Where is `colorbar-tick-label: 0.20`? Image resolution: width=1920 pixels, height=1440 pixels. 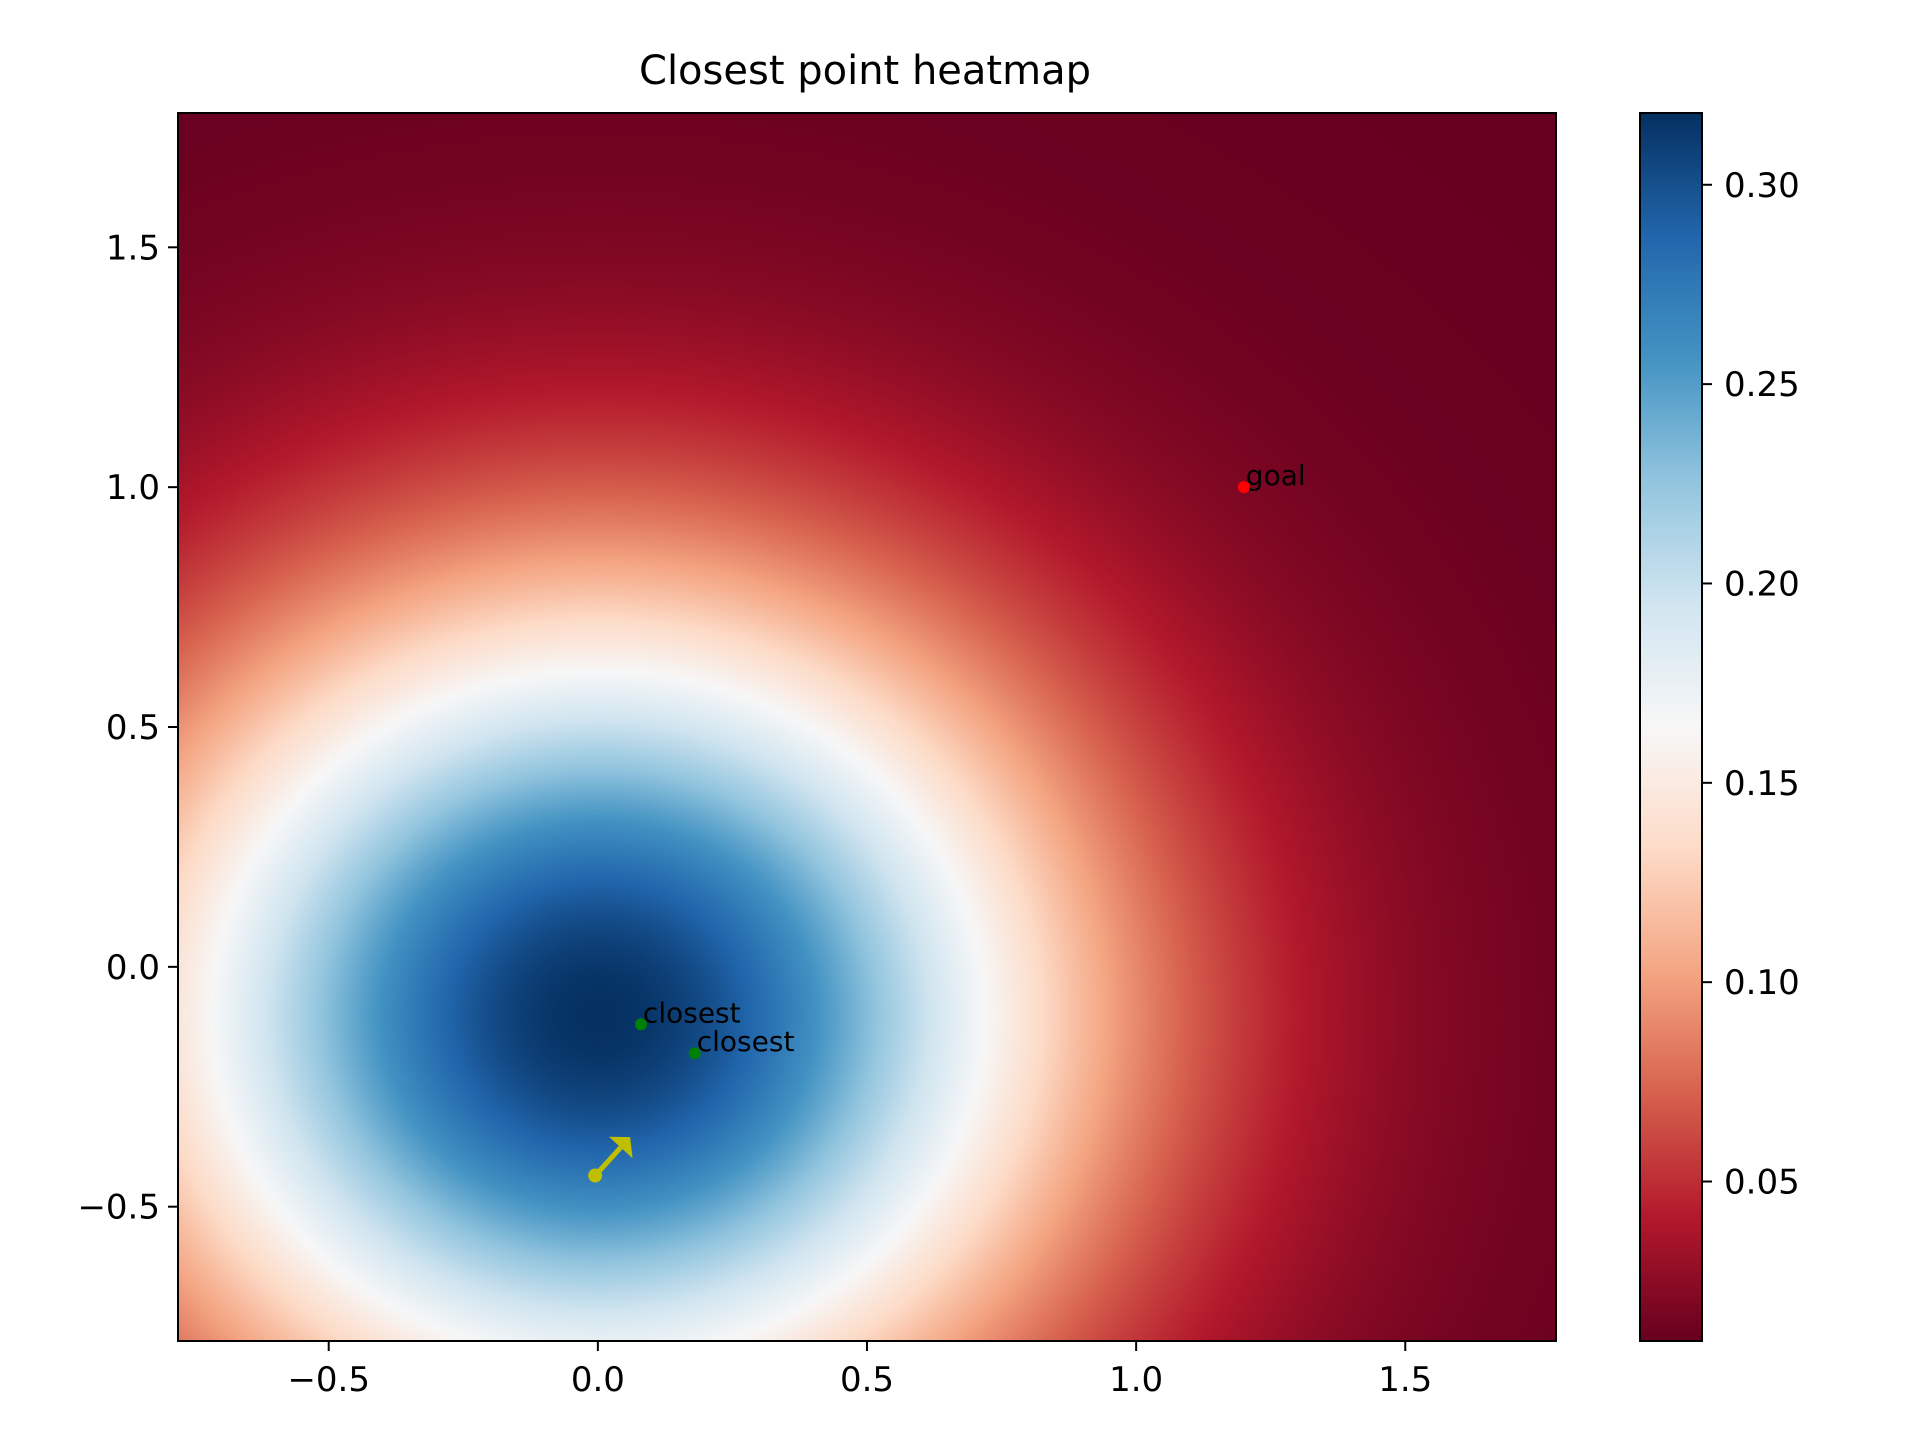
colorbar-tick-label: 0.20 is located at coordinates (1762, 584).